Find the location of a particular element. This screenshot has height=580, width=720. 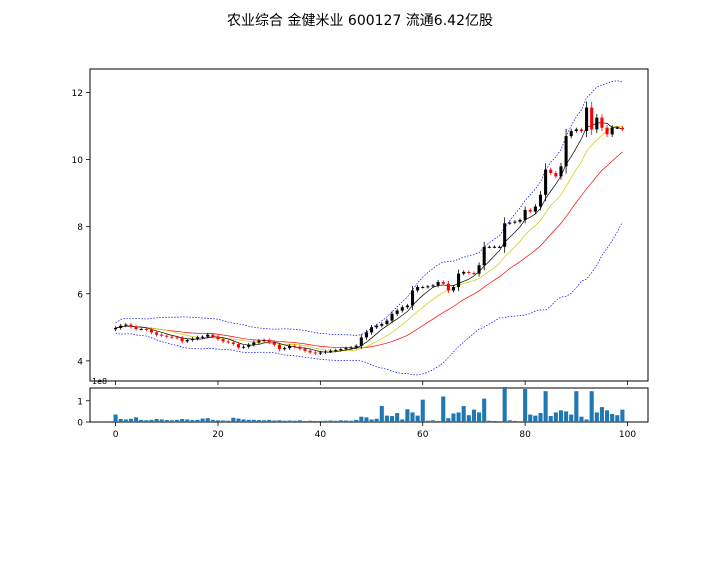

price-ytick-label: 8 is located at coordinates (80, 228).